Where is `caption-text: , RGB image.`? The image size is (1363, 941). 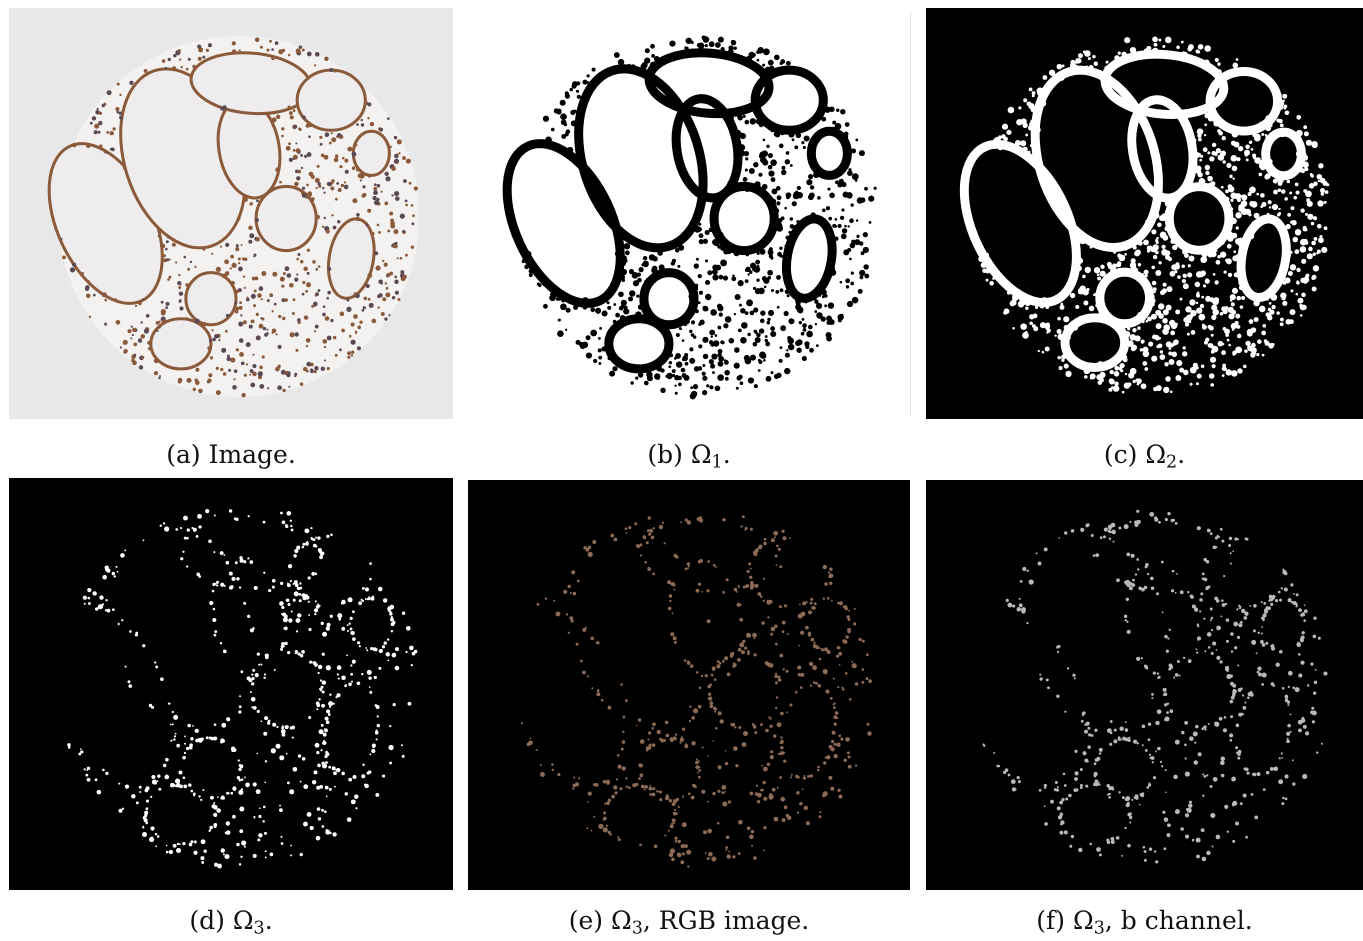 caption-text: , RGB image. is located at coordinates (726, 920).